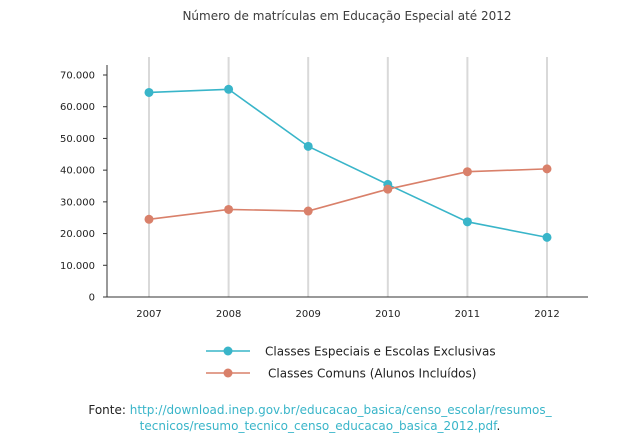 The image size is (640, 443). I want to click on y-tick-label: 40.000, so click(77, 171).